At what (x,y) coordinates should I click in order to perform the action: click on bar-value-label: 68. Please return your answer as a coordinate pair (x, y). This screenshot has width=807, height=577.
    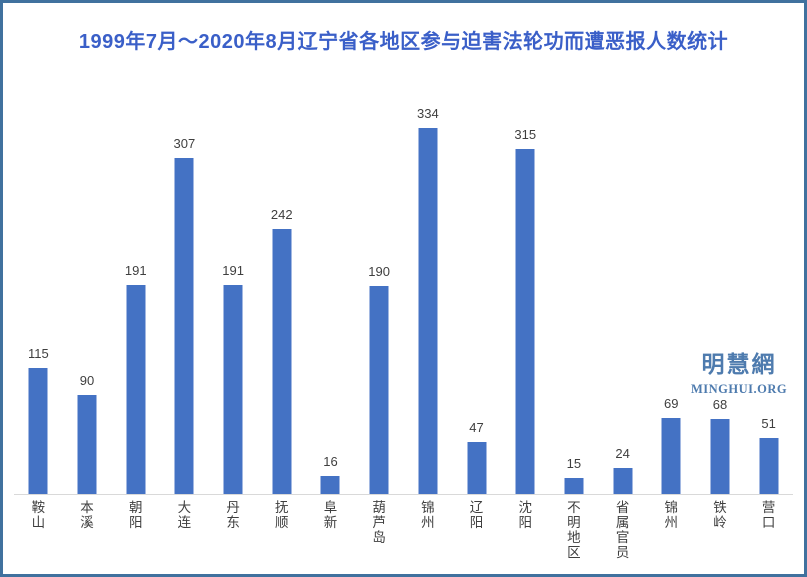
    Looking at the image, I should click on (720, 404).